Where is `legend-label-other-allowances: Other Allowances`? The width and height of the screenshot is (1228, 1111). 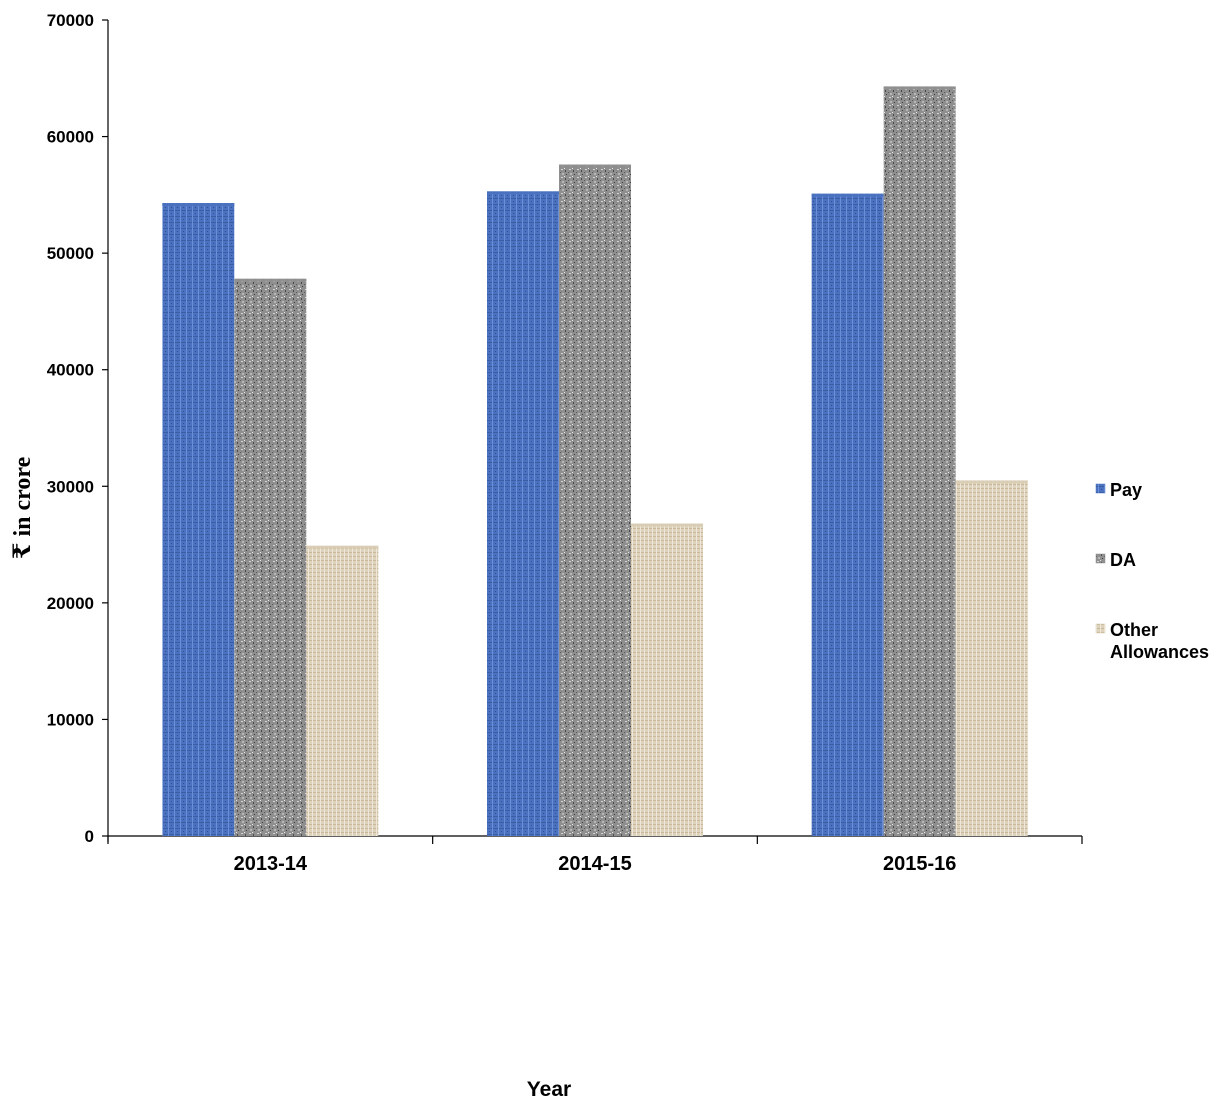 legend-label-other-allowances: Other Allowances is located at coordinates (1159, 641).